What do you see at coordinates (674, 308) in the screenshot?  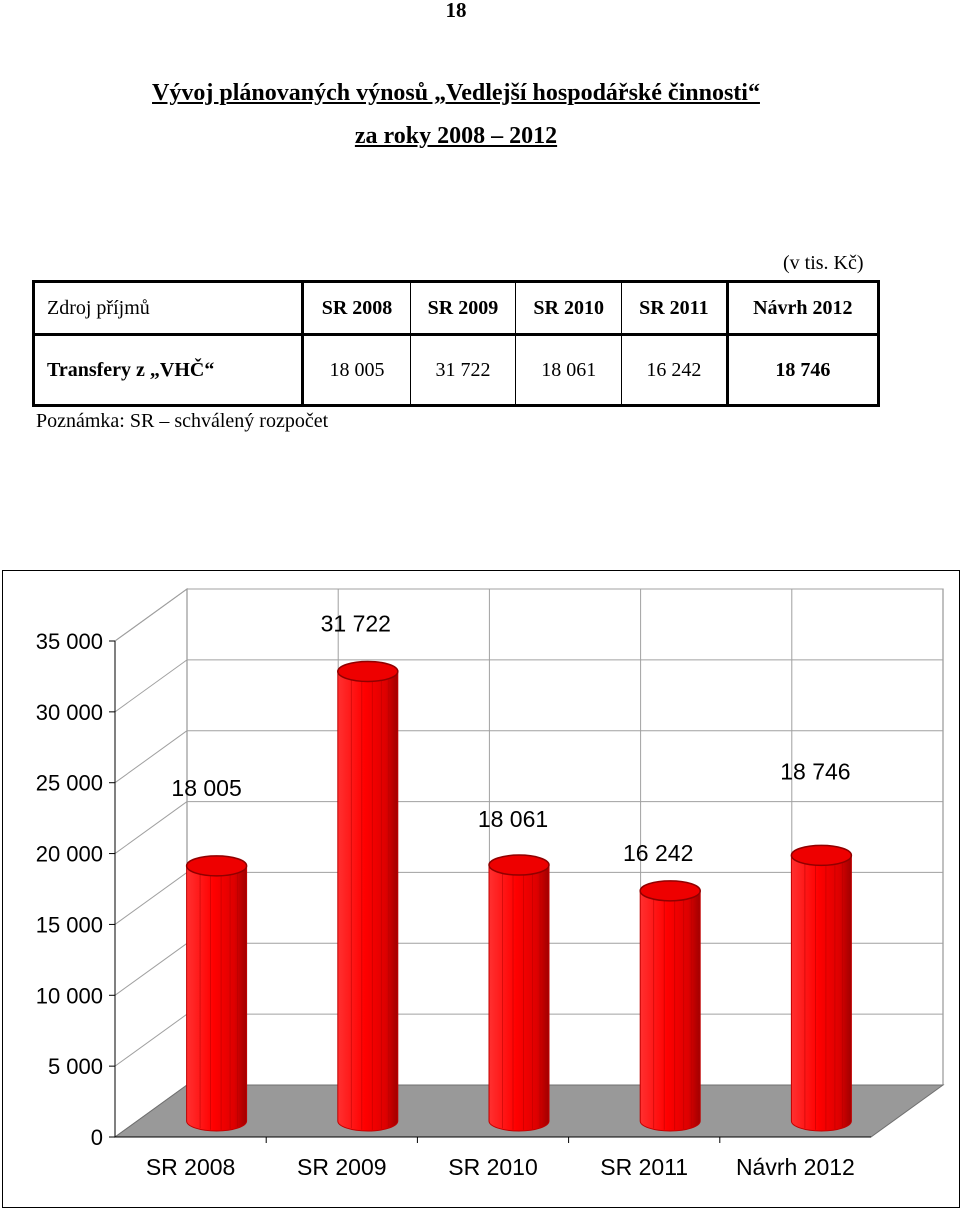 I see `table-header-cell: SR 2011` at bounding box center [674, 308].